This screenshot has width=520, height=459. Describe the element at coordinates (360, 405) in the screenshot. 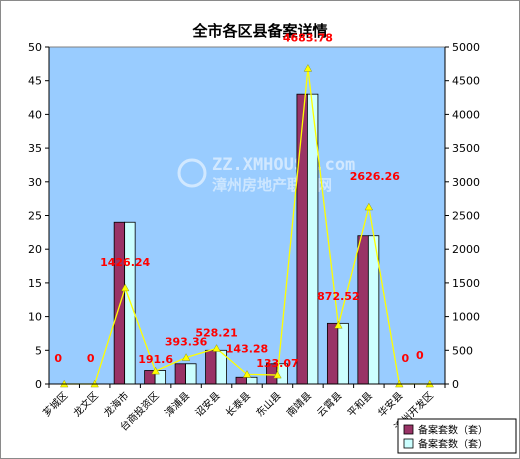

I see `category-label-10: 平和县` at that location.